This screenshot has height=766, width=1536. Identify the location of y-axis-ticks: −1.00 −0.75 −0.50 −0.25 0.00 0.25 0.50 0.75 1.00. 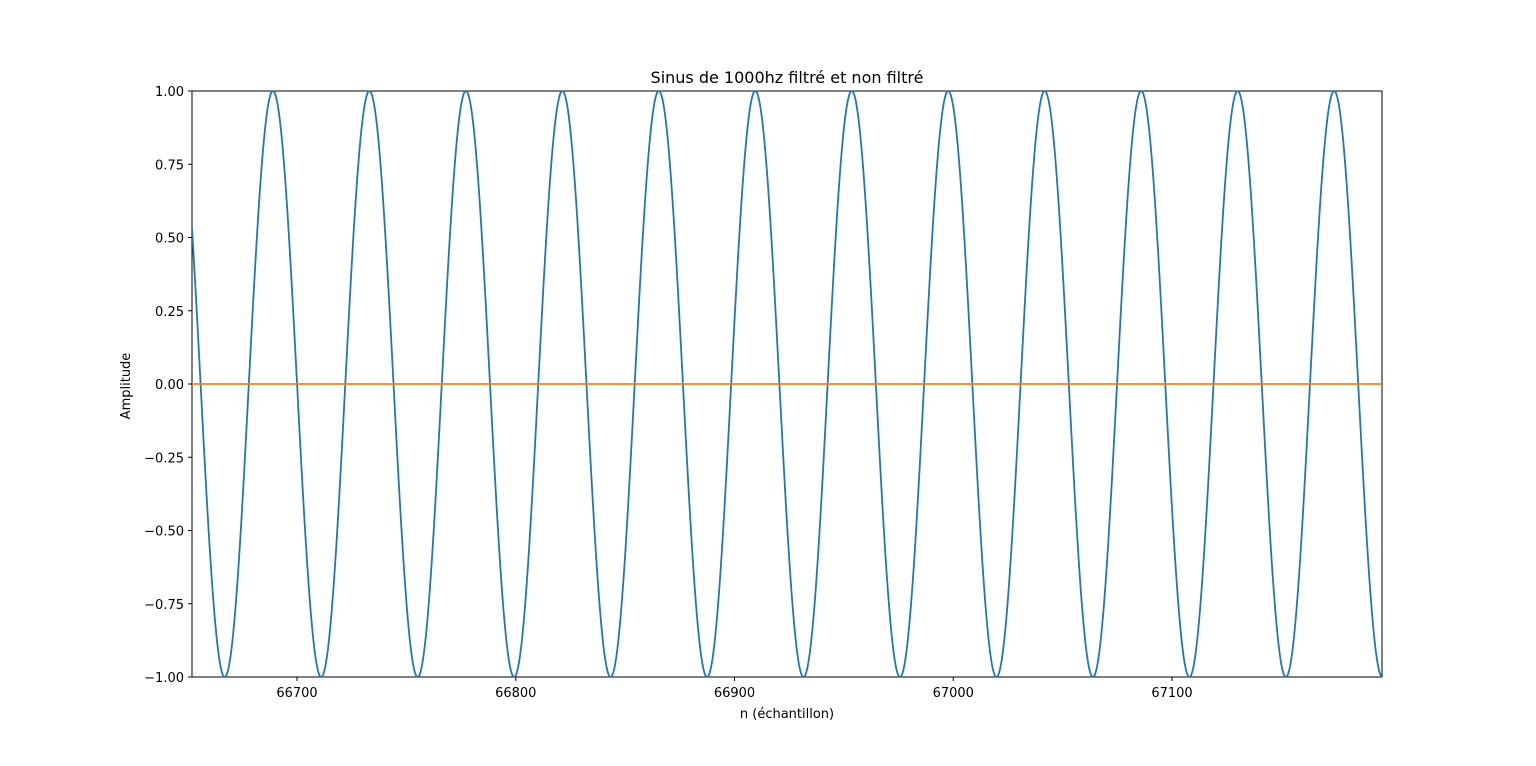
(168, 385).